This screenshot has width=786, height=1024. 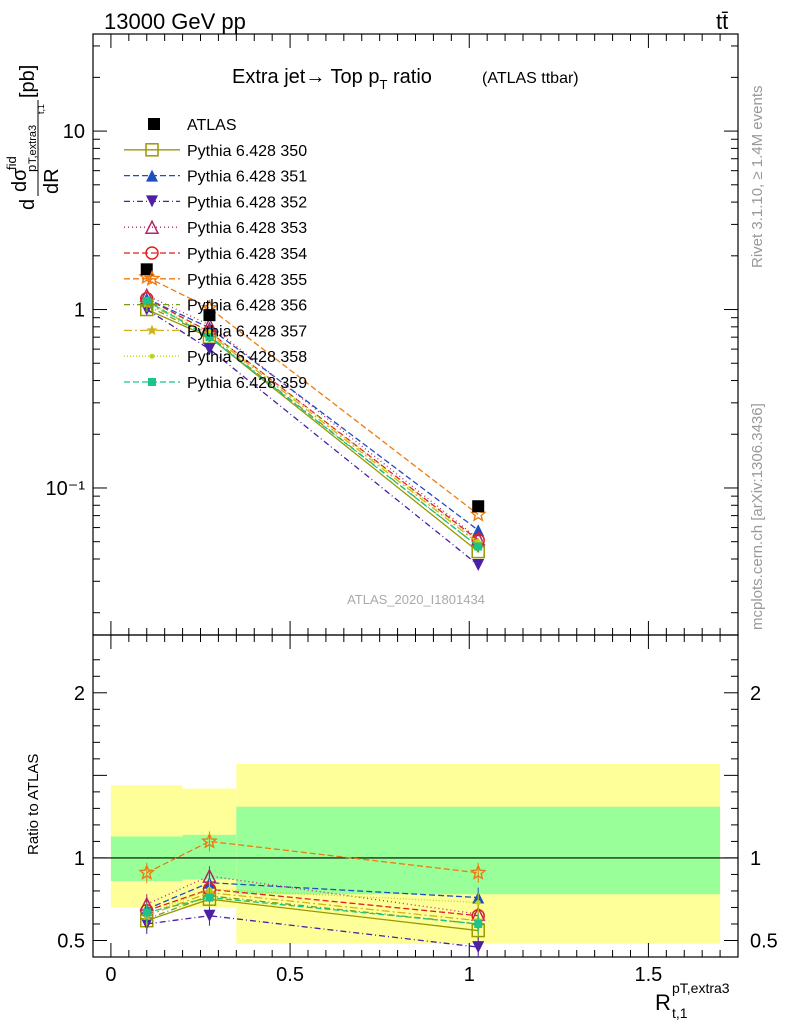 What do you see at coordinates (79, 311) in the screenshot?
I see `y-tick-label-main: 1` at bounding box center [79, 311].